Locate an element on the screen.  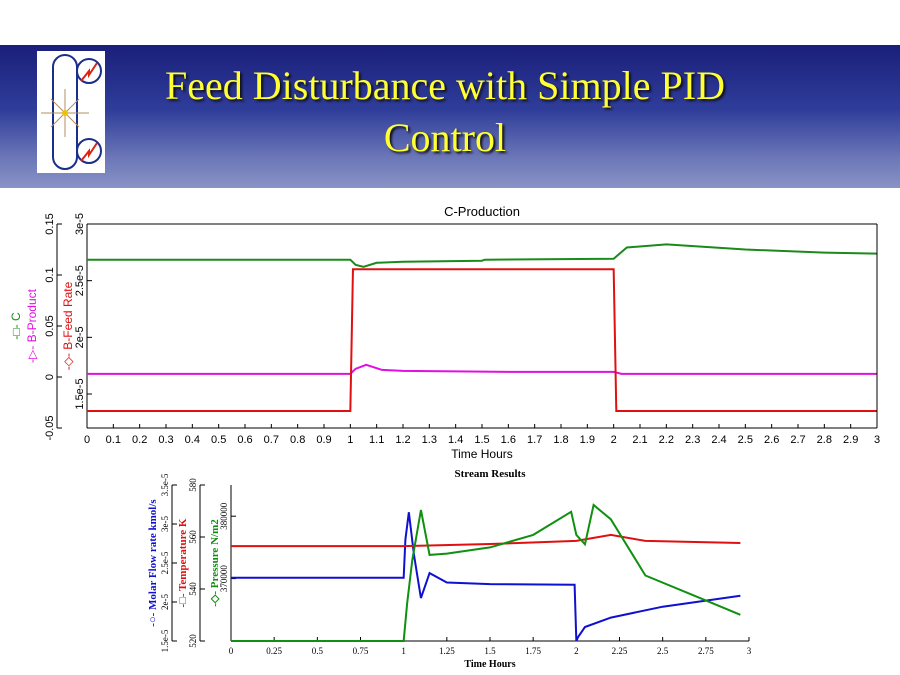
x-tick-label: 1.25 is located at coordinates (447, 651).